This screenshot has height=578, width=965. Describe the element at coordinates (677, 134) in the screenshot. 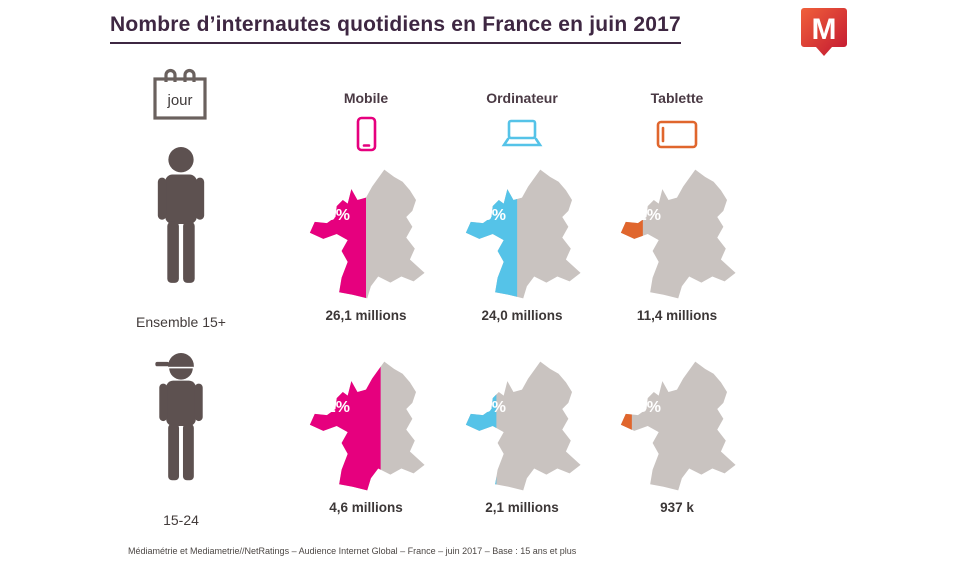

I see `tablet-icon` at that location.